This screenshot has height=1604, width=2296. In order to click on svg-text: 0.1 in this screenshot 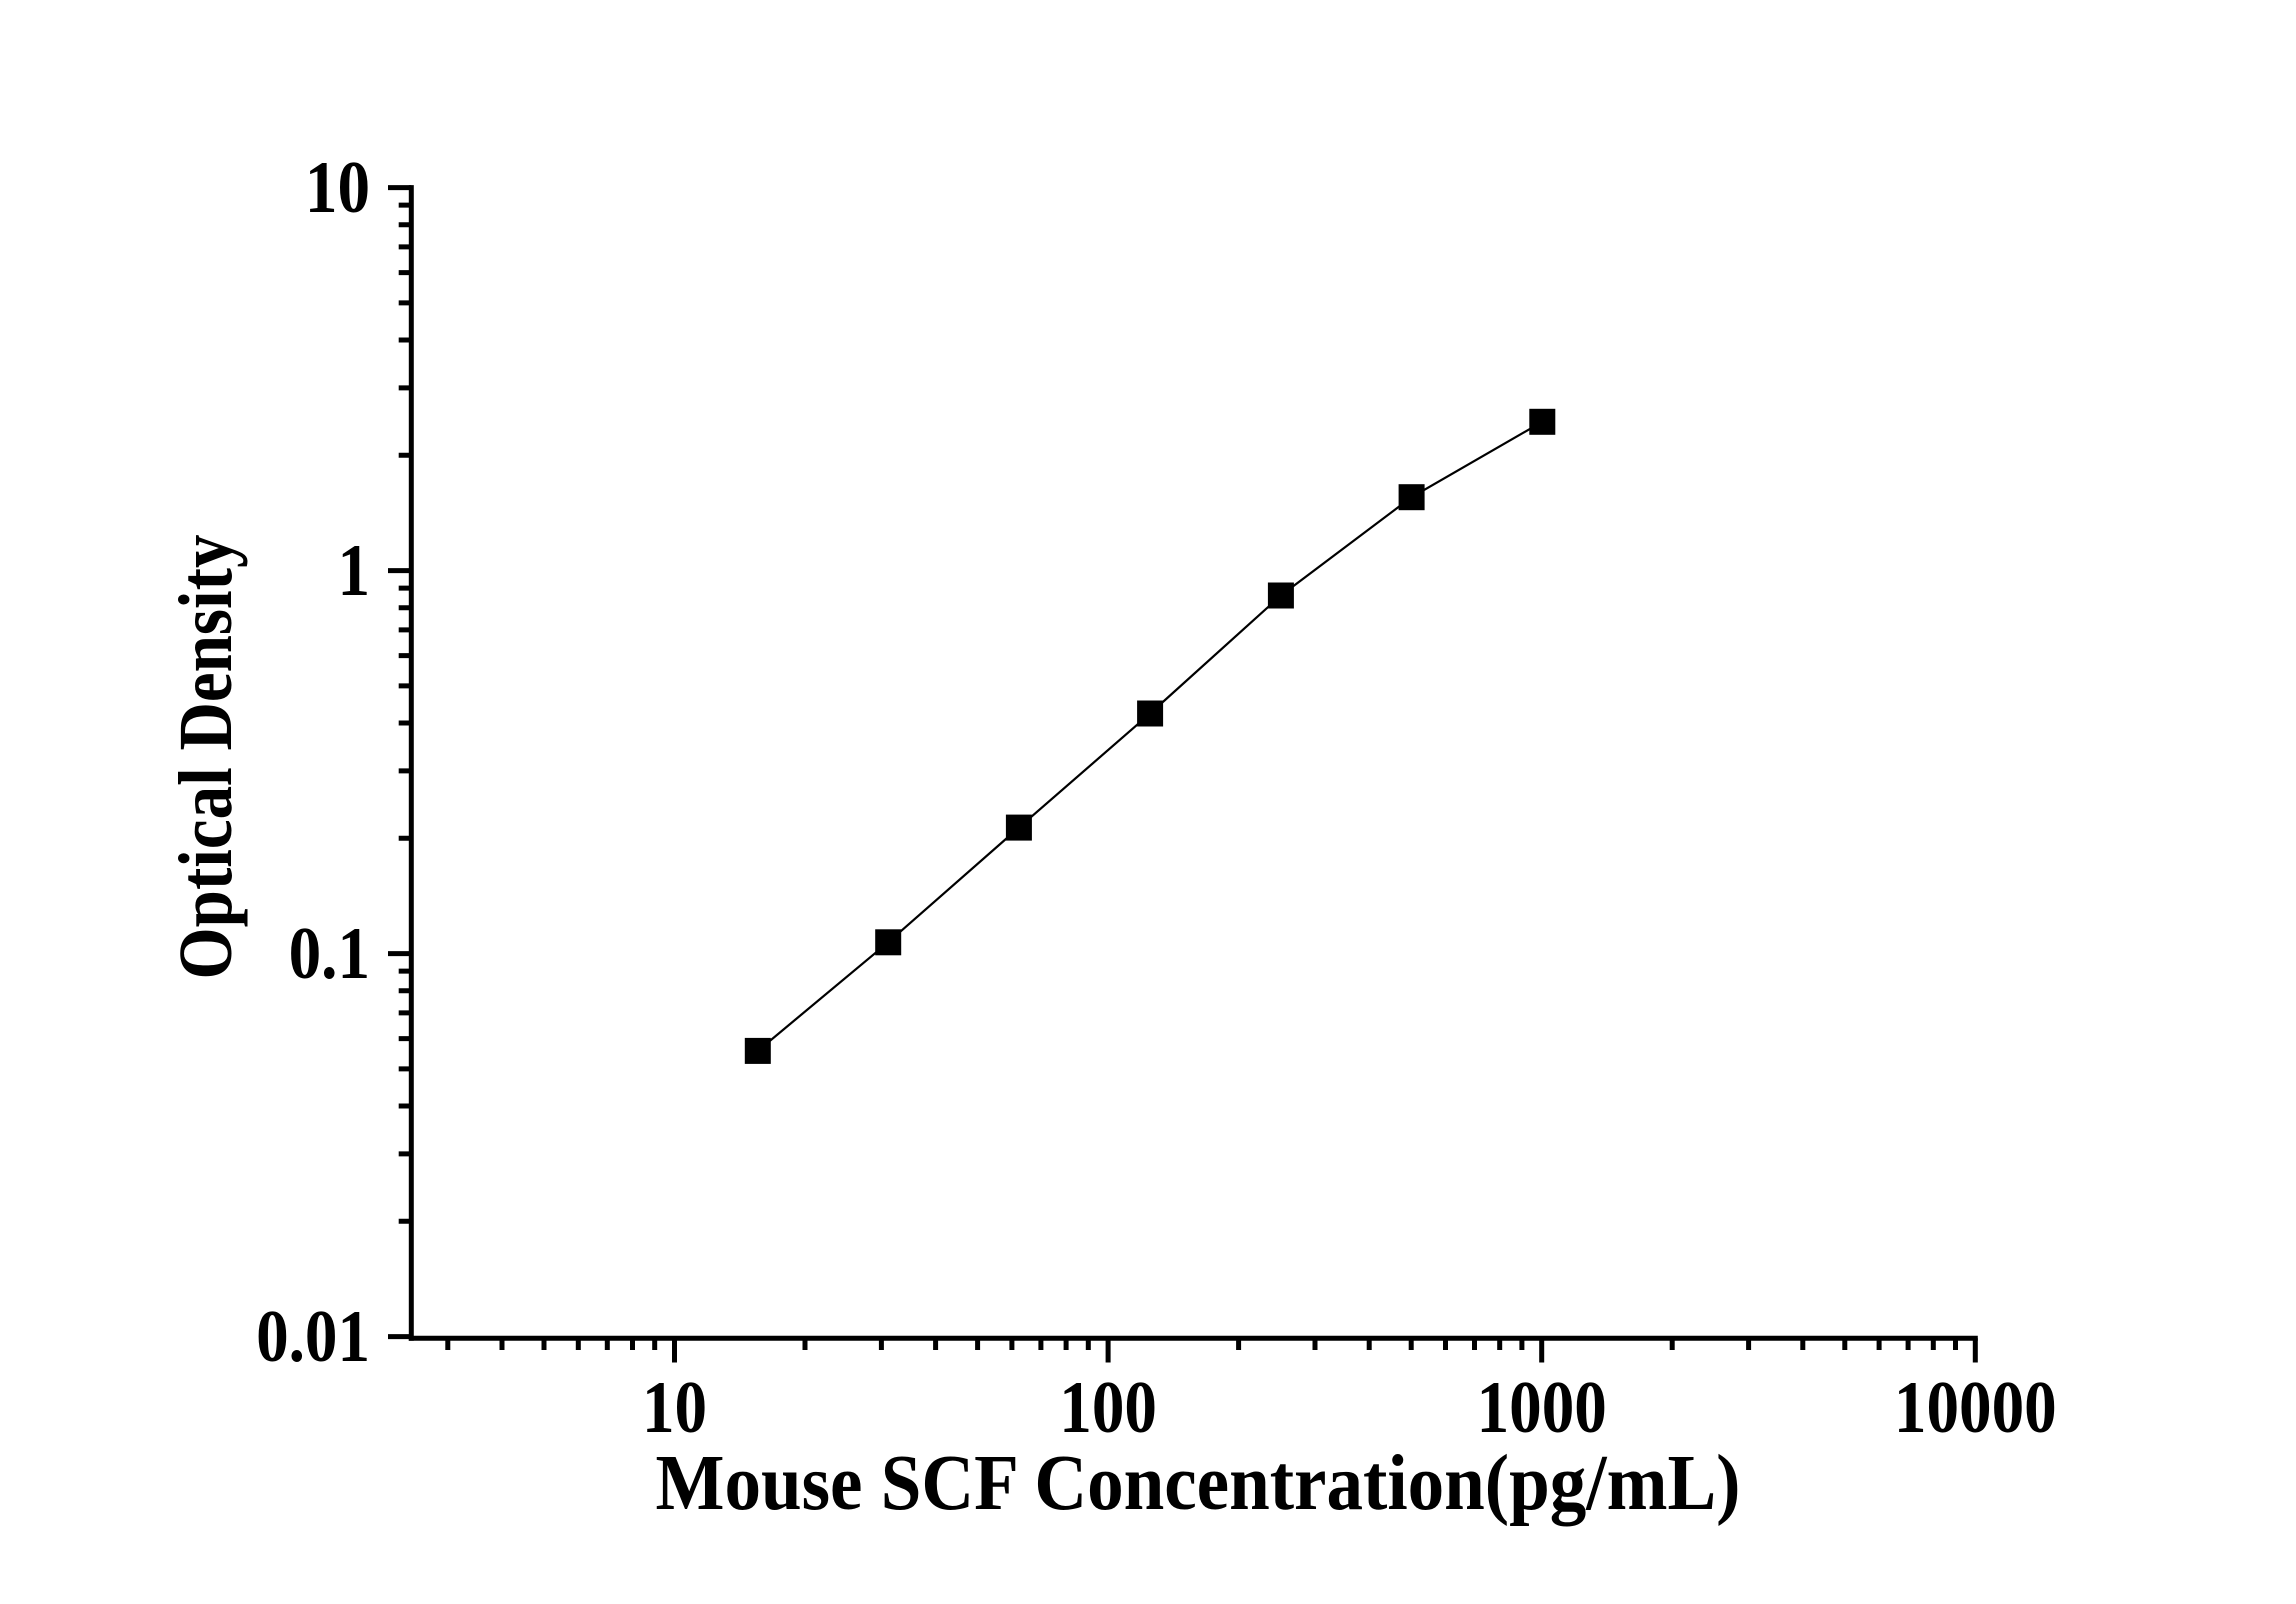, I will do `click(329, 954)`.